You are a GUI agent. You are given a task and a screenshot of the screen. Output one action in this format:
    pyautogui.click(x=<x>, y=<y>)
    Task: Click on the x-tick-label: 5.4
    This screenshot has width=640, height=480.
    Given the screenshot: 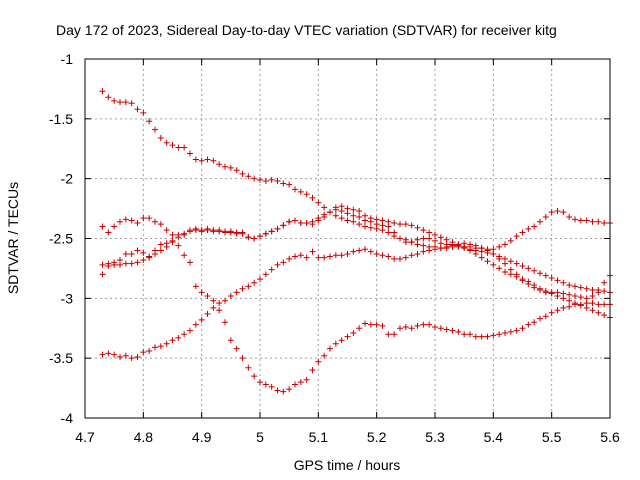 What is the action you would take?
    pyautogui.click(x=494, y=437)
    